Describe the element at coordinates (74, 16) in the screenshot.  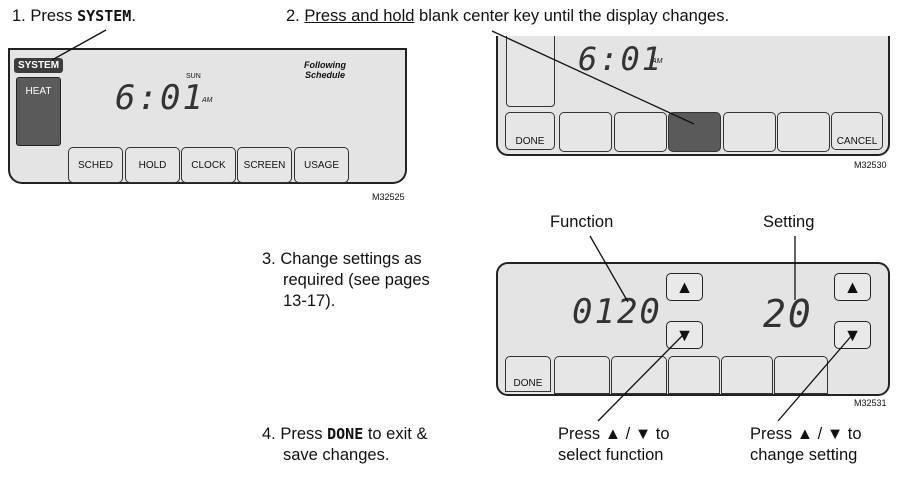
I see `step-1-text: 1. Press SYSTEM.` at that location.